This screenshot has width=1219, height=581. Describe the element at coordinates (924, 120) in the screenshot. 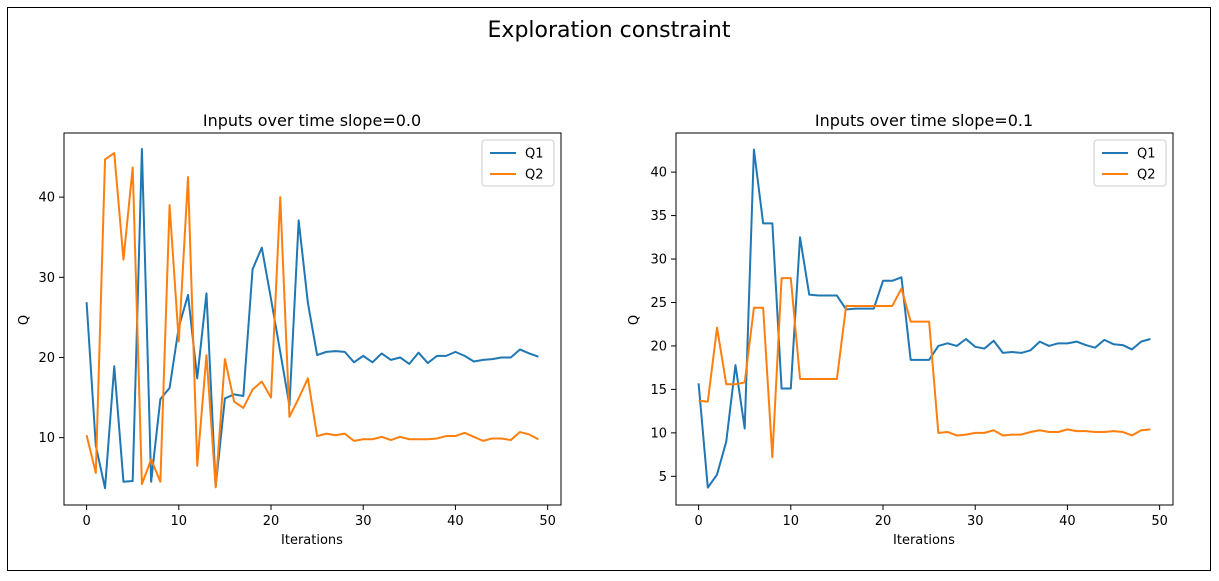

I see `subplot-right-title: Inputs over time slope=0.1` at that location.